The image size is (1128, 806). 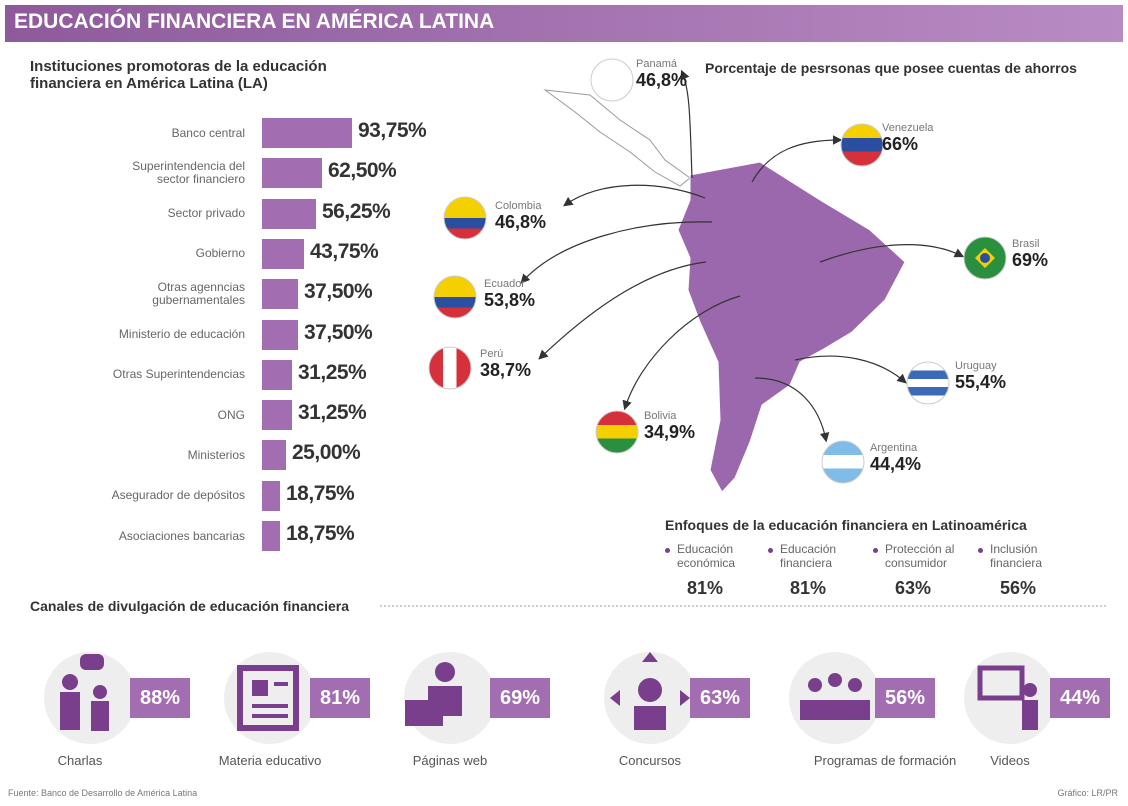 I want to click on category-label: Ministerios, so click(x=216, y=454).